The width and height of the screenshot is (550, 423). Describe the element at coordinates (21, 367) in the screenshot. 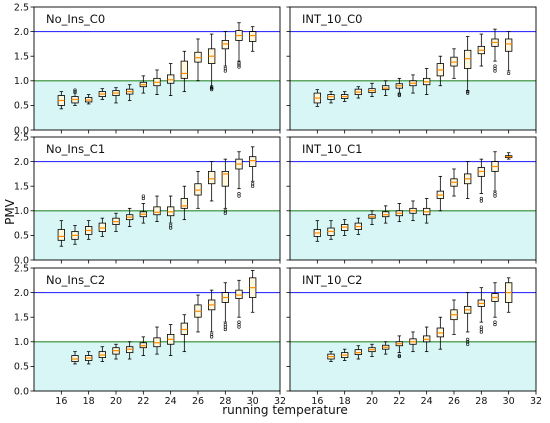

I see `y-tick-label: 0.5` at that location.